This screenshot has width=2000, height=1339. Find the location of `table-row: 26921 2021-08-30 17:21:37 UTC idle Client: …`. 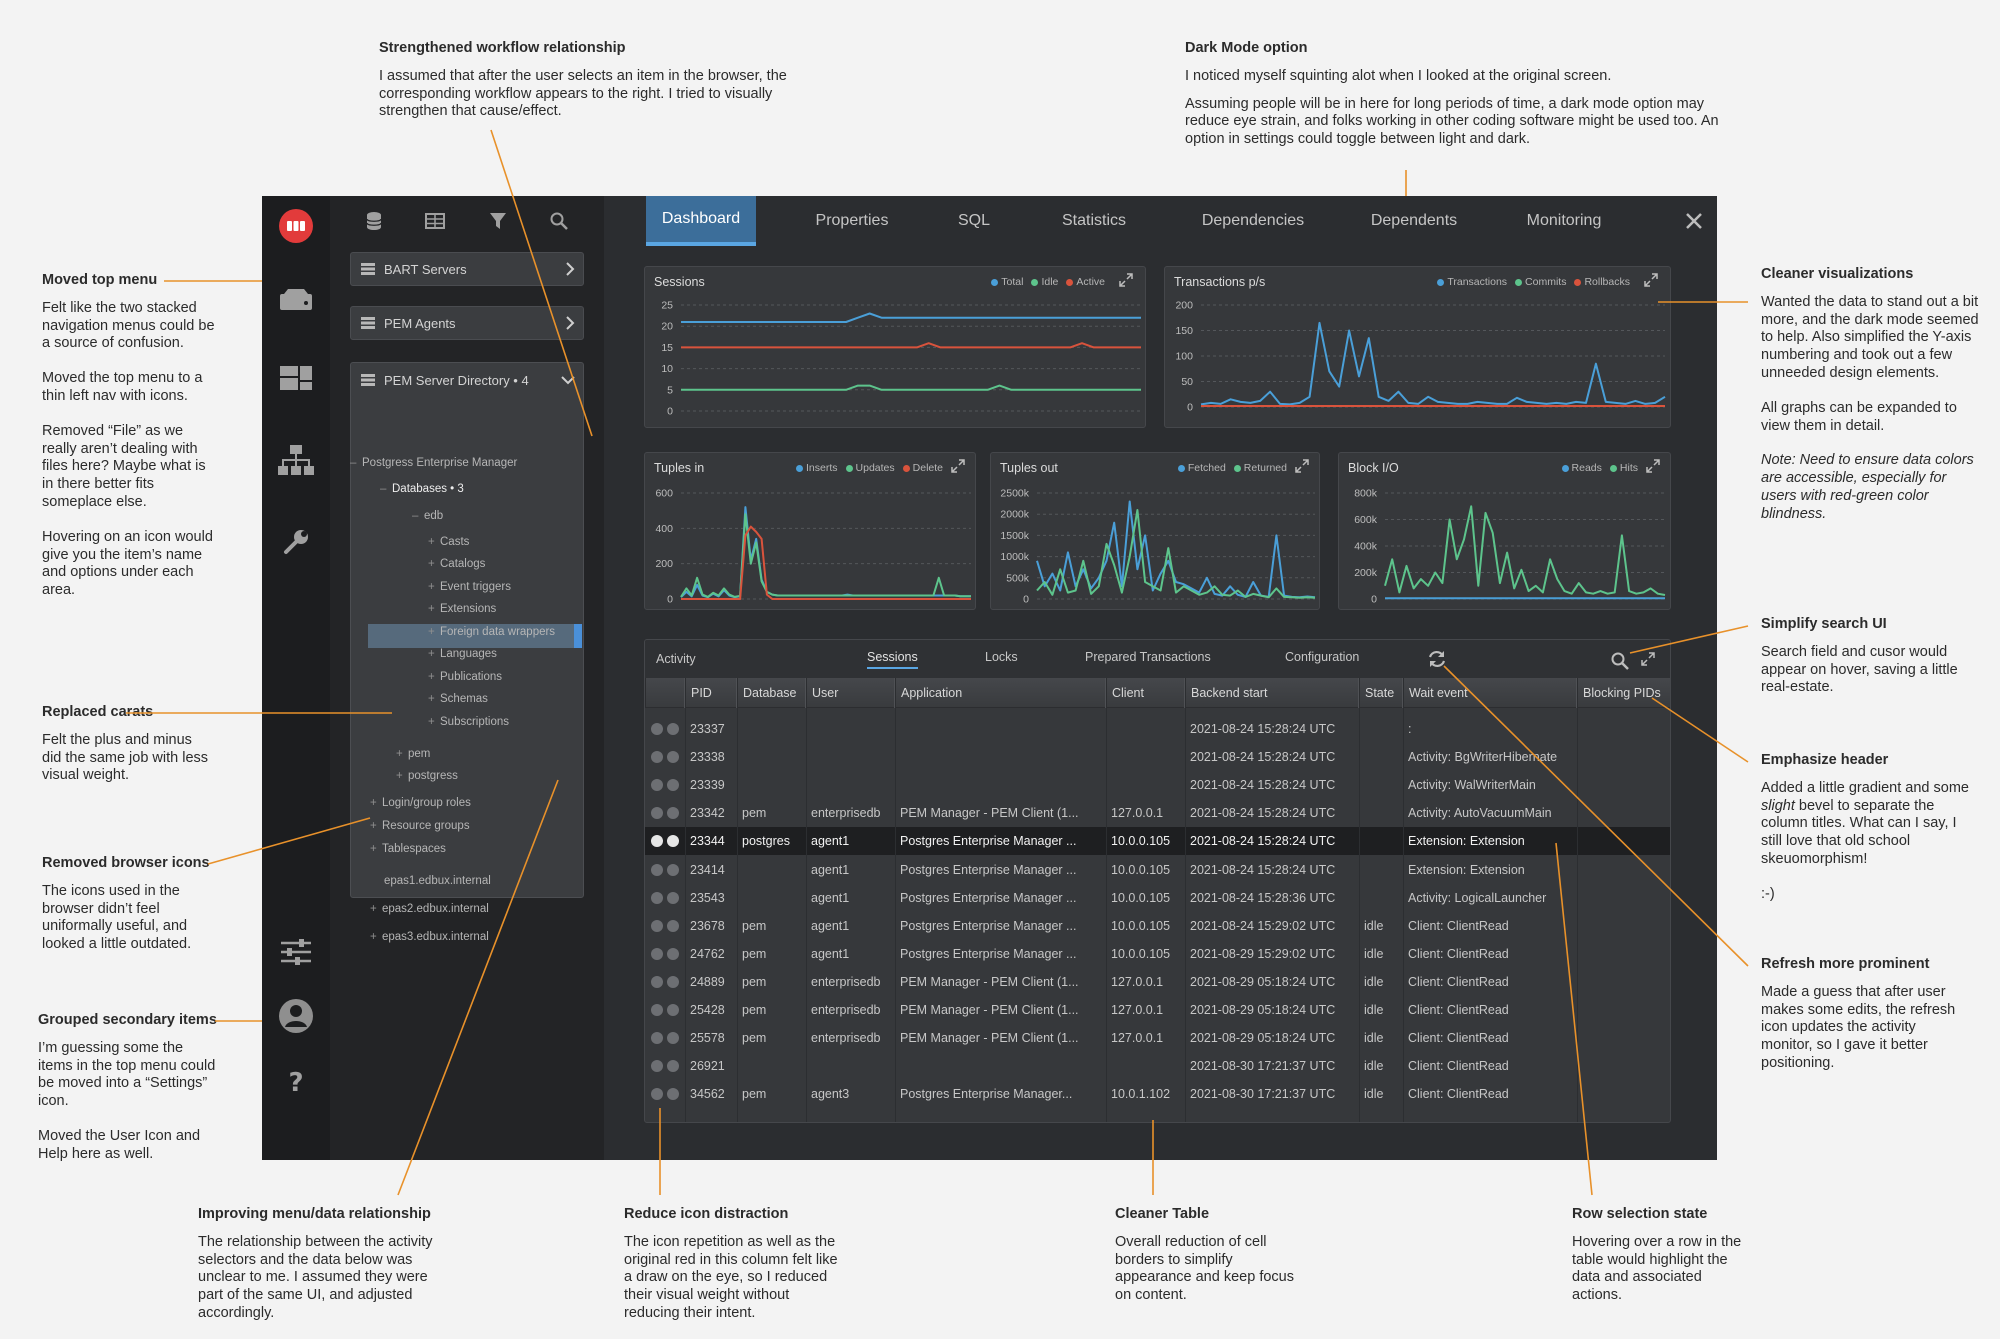

table-row: 26921 2021-08-30 17:21:37 UTC idle Client: … is located at coordinates (1157, 1066).